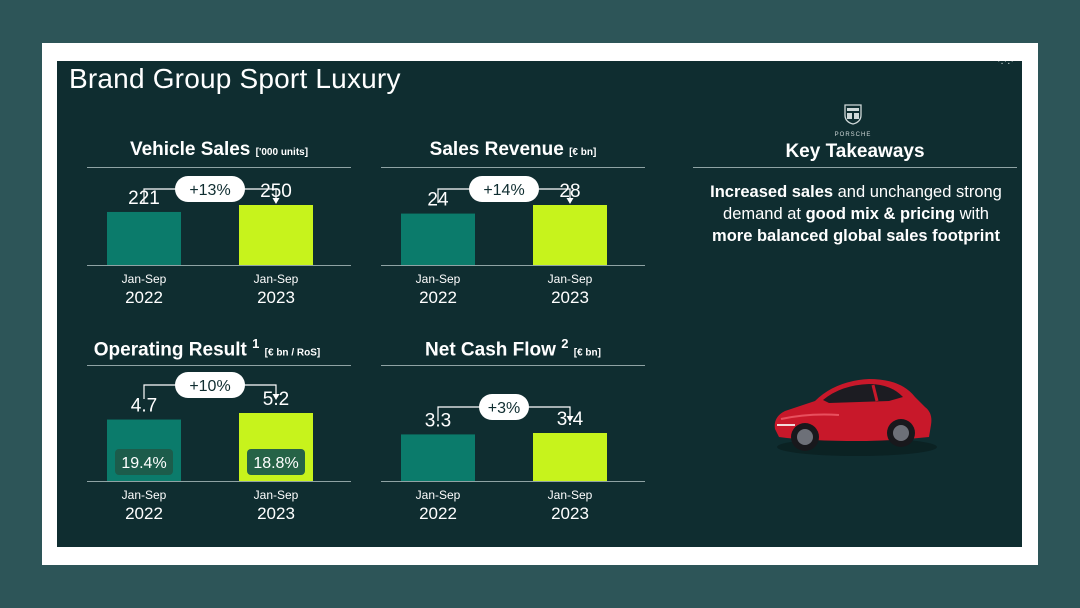 The image size is (1080, 608). What do you see at coordinates (855, 167) in the screenshot?
I see `key-takeaways-rule` at bounding box center [855, 167].